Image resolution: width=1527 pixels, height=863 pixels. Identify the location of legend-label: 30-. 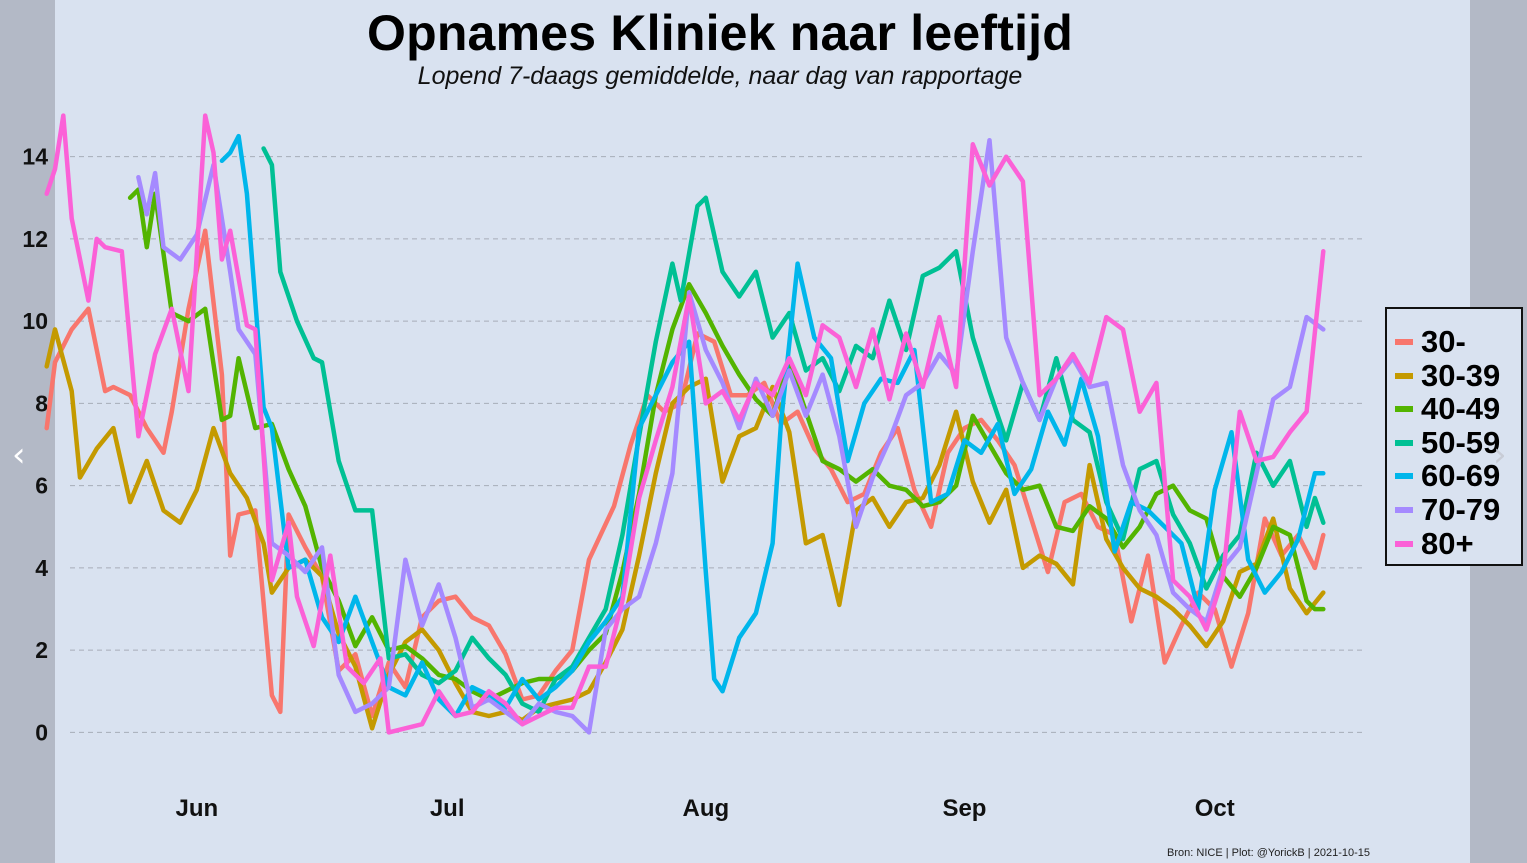
(1443, 341).